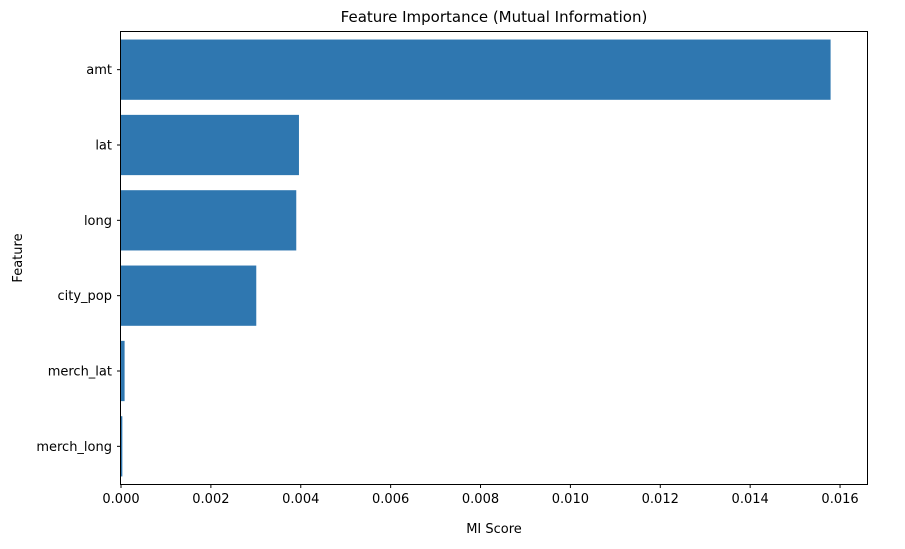  What do you see at coordinates (74, 447) in the screenshot?
I see `y-tick-label: merch_long` at bounding box center [74, 447].